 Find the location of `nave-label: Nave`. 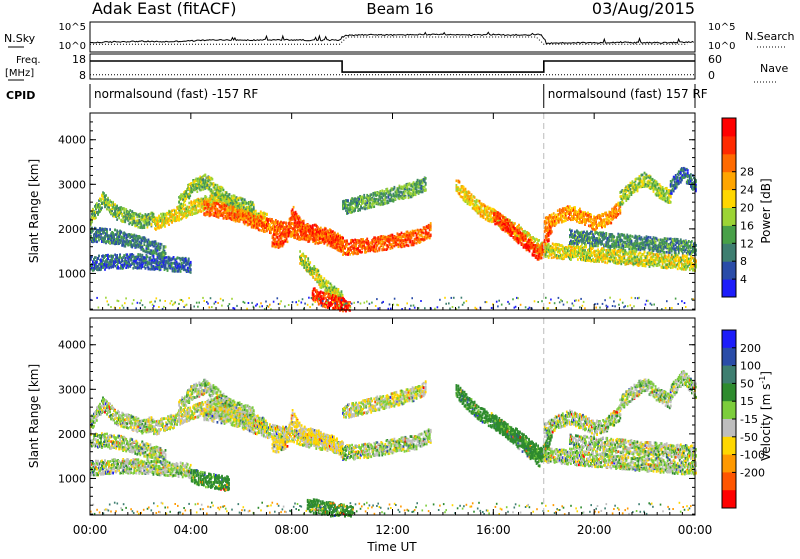

nave-label: Nave is located at coordinates (774, 68).